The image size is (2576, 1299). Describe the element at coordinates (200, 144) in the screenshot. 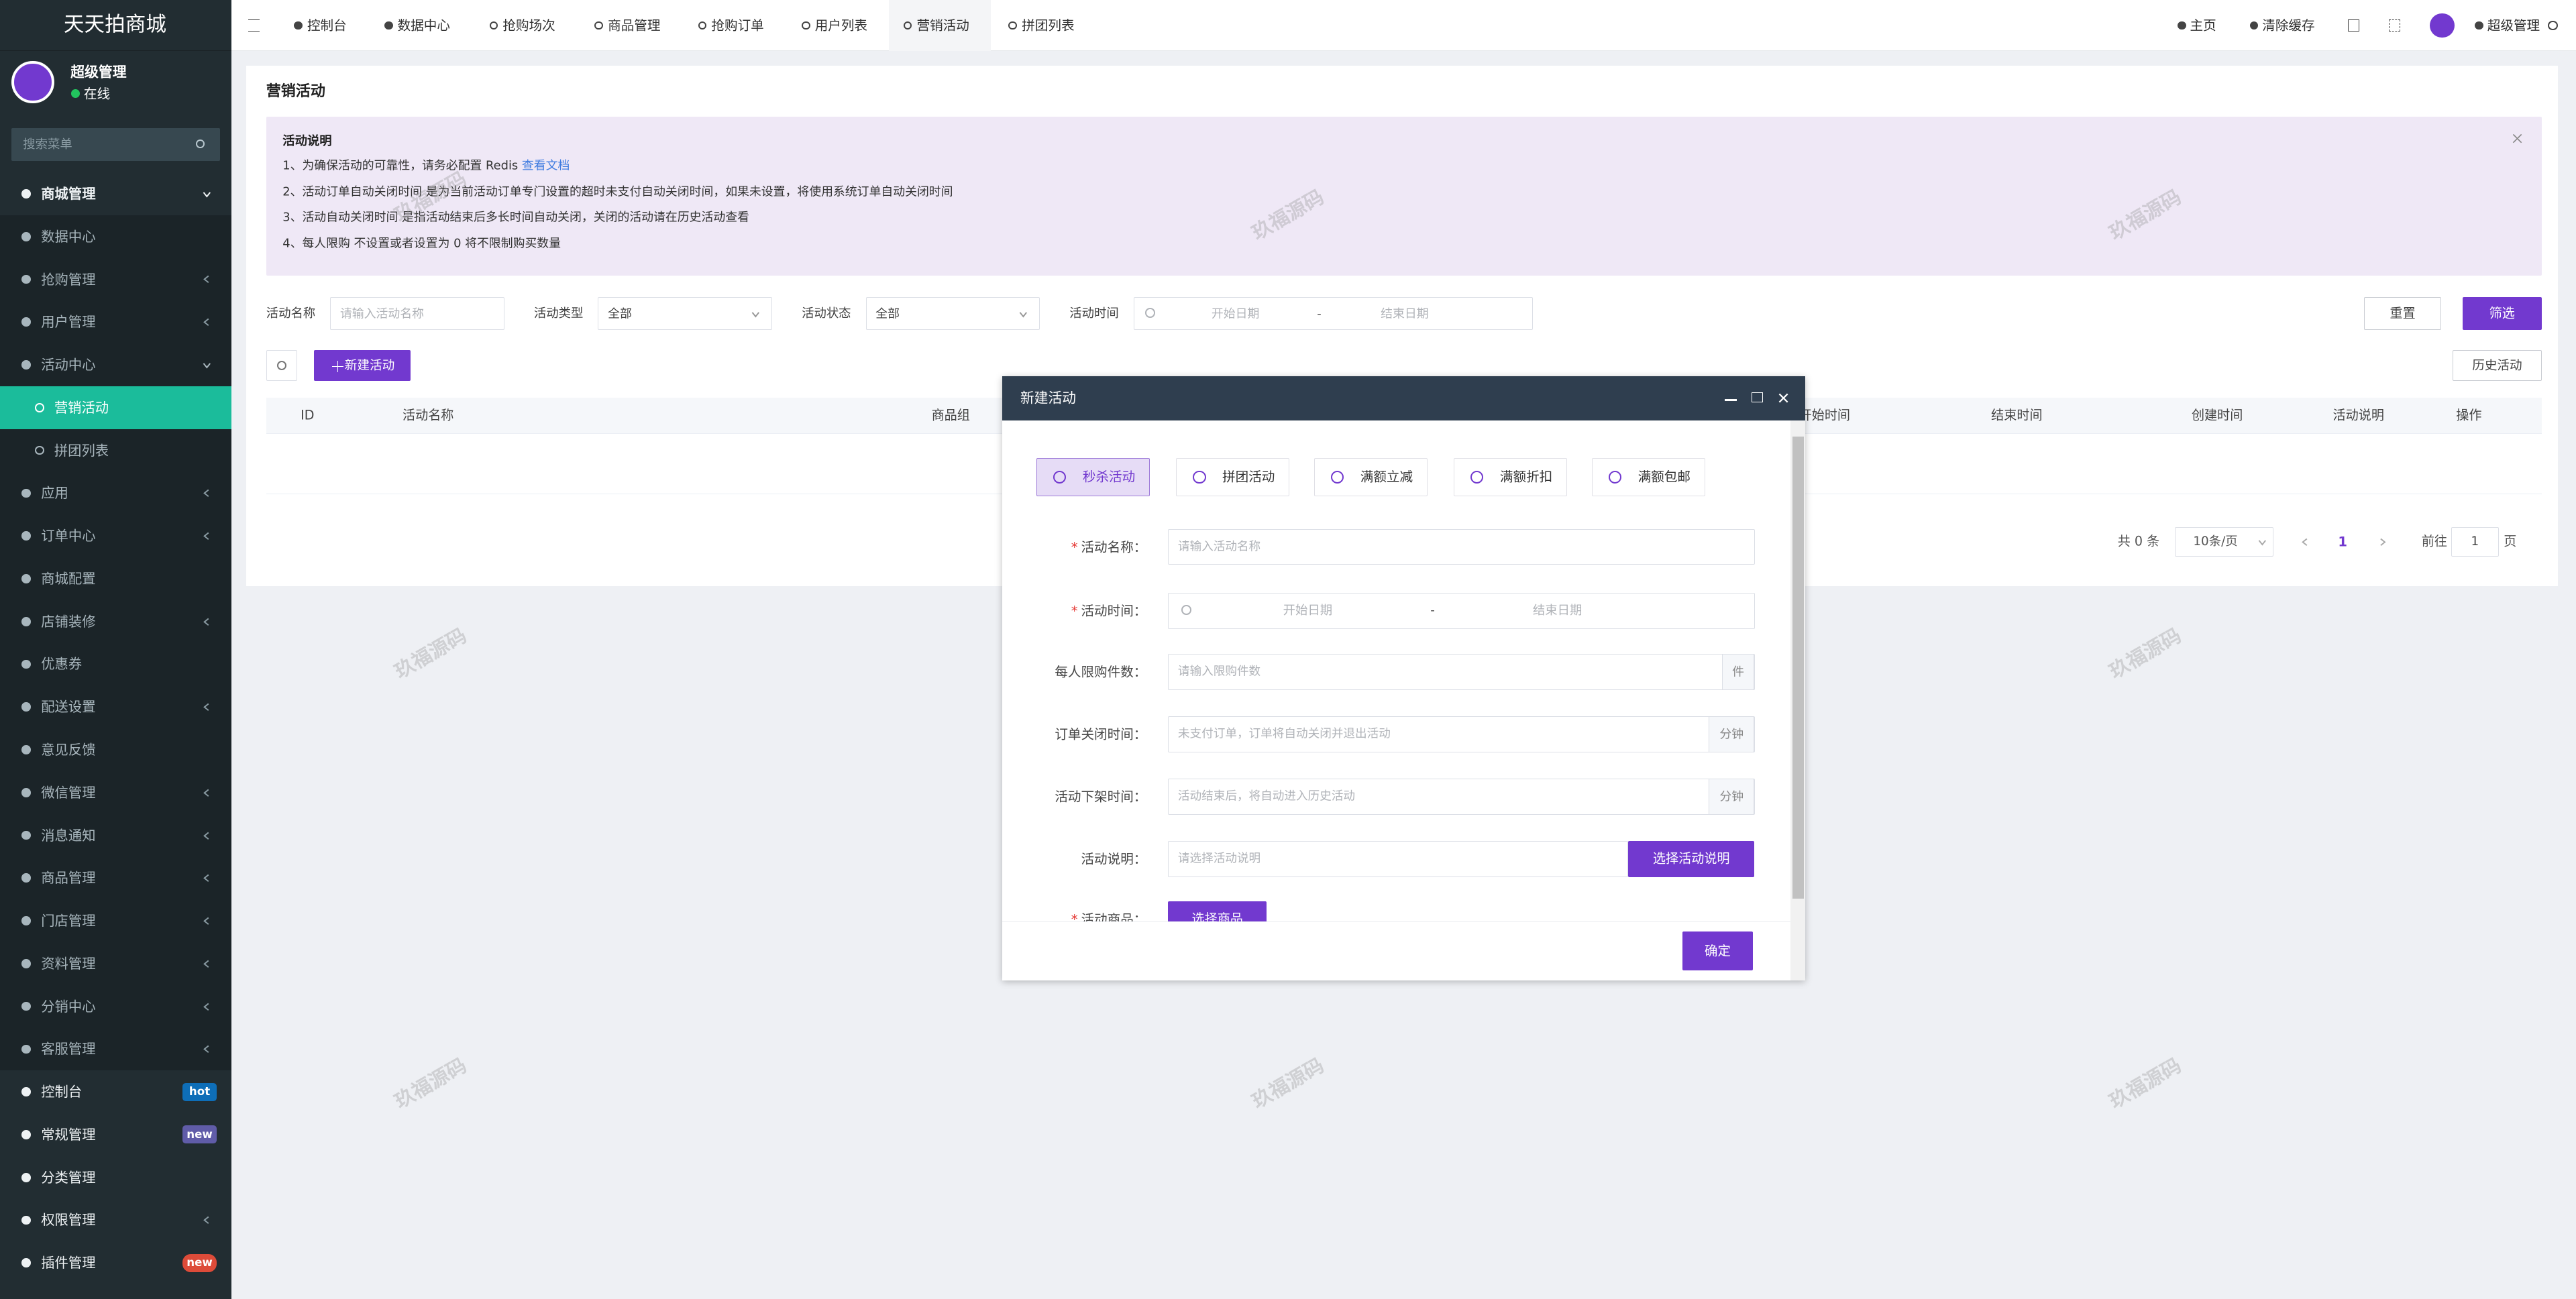

I see `search-icon` at that location.